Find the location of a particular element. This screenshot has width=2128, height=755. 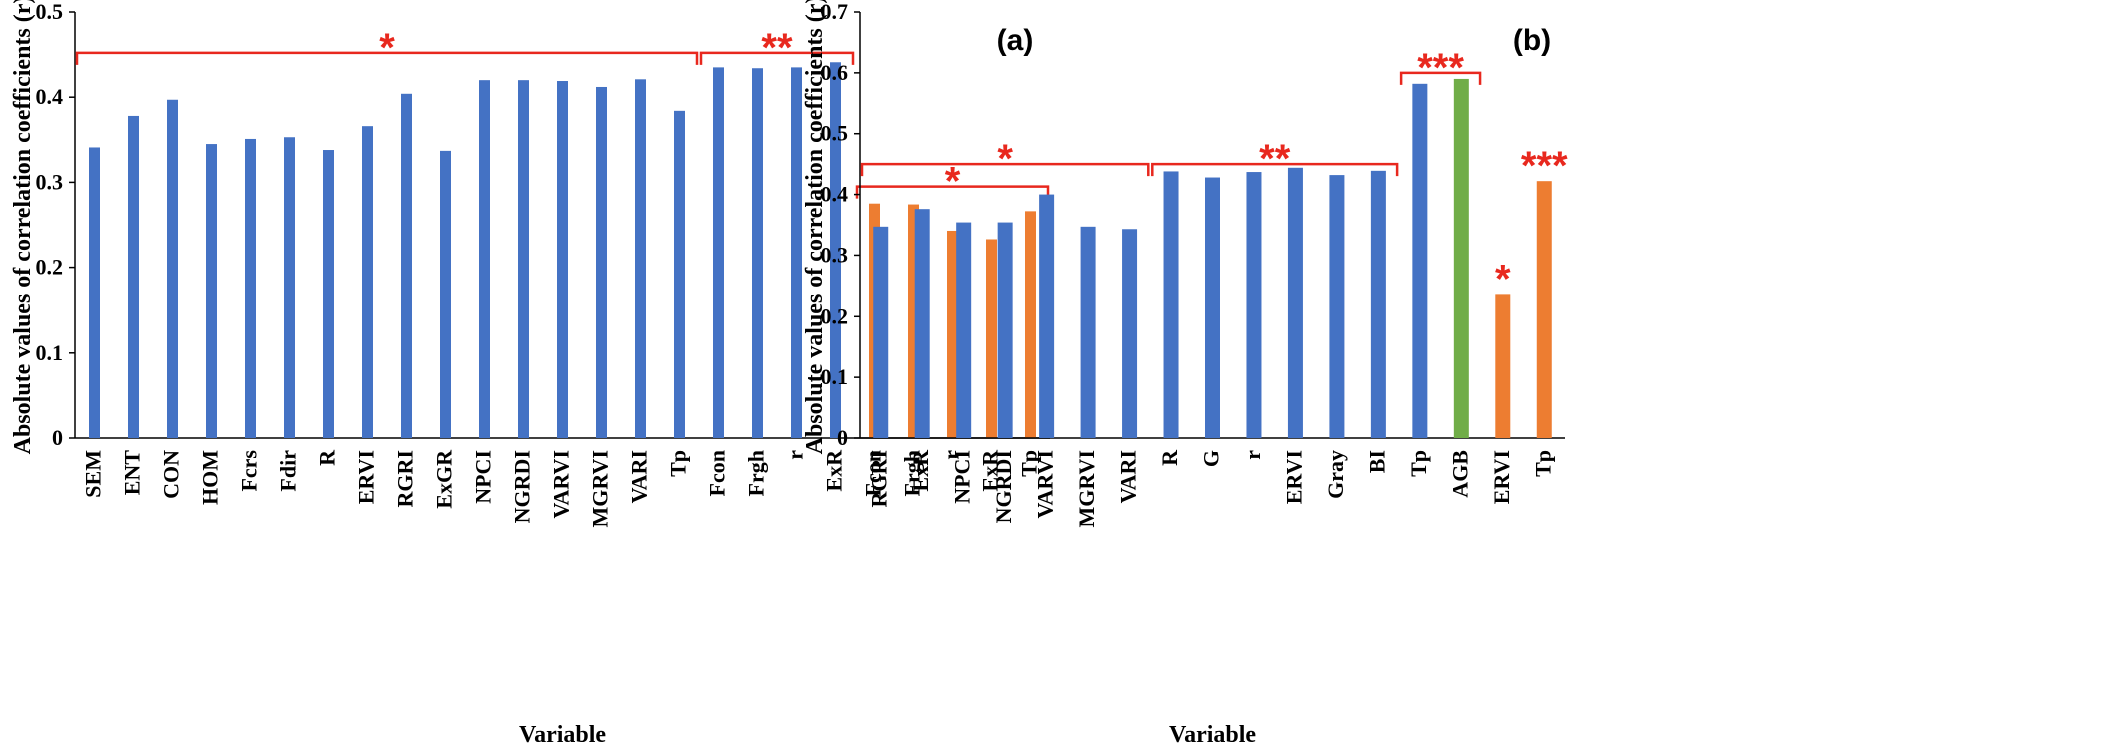

x-tick-label: ExGR is located at coordinates (444, 479).